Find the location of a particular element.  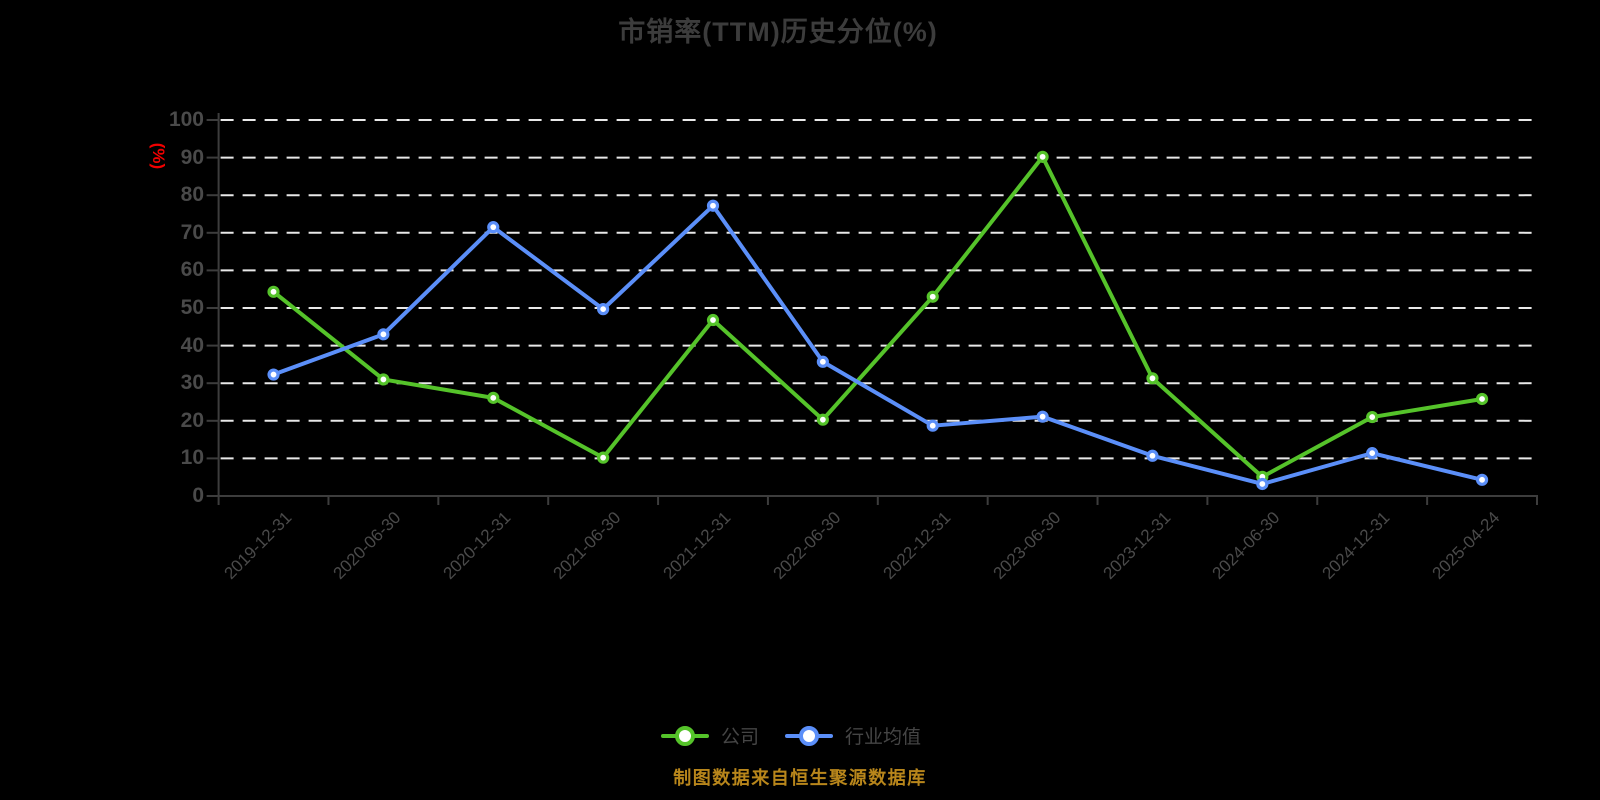

chart-legend: 公司 行业均值 is located at coordinates (800, 735).